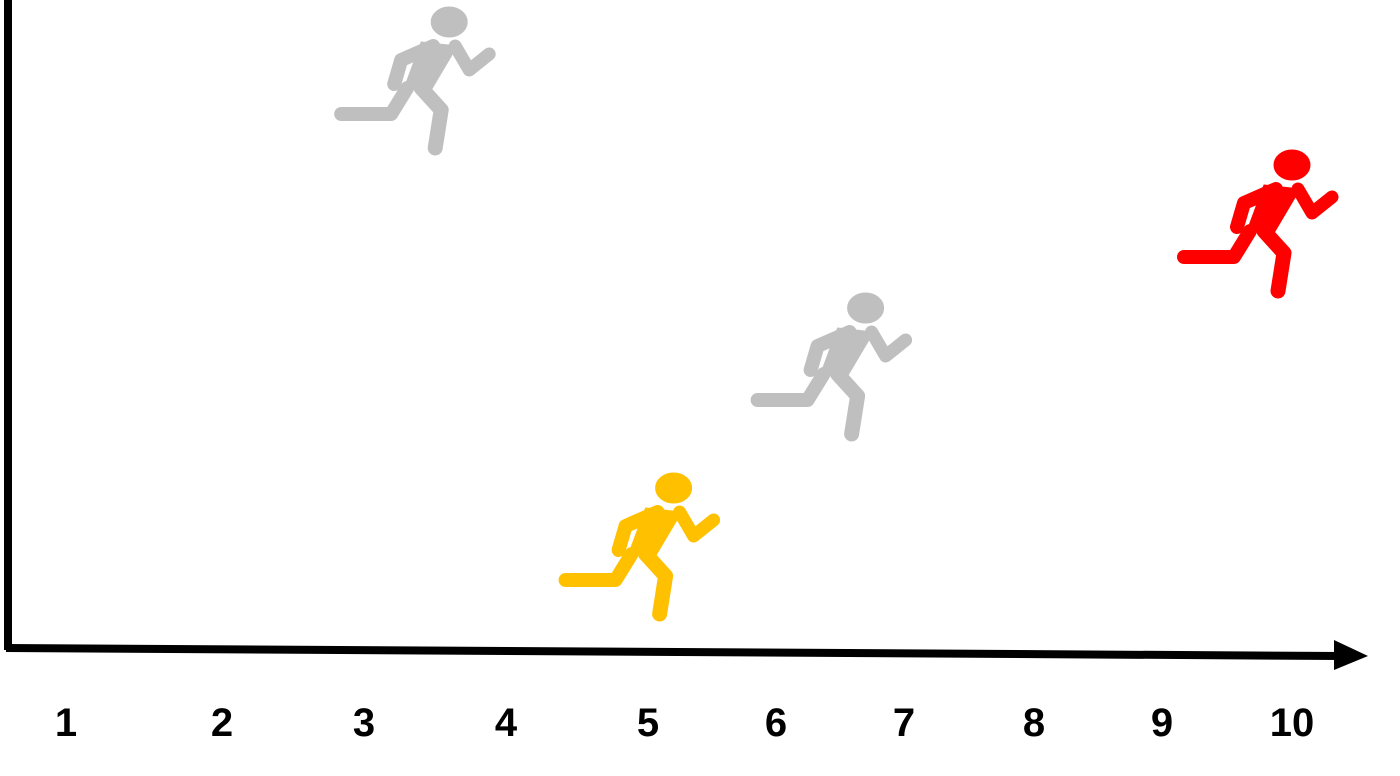 The image size is (1400, 776). I want to click on x-tick-label: 9, so click(1162, 723).